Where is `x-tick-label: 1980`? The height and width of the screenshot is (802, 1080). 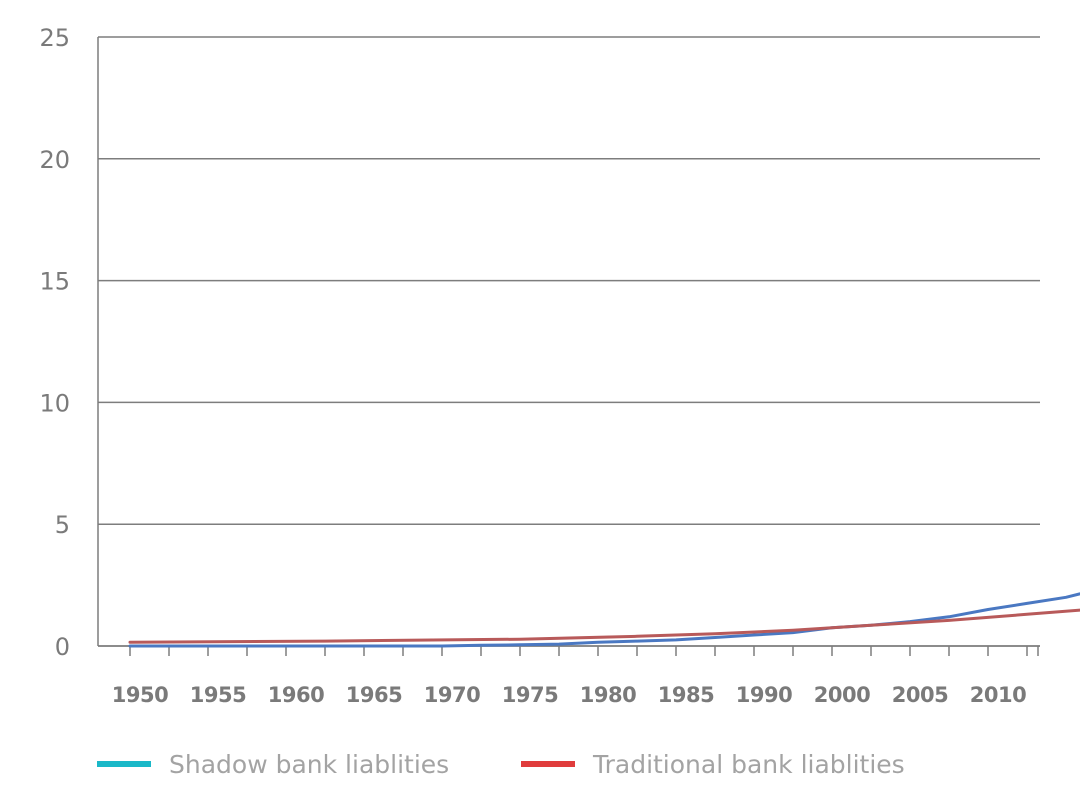 x-tick-label: 1980 is located at coordinates (608, 695).